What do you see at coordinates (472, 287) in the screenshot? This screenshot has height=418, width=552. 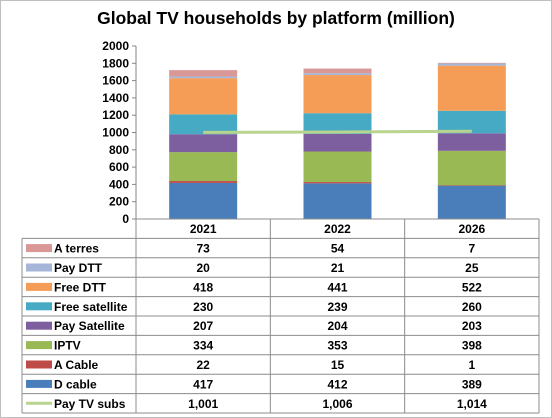 I see `data-label: 522` at bounding box center [472, 287].